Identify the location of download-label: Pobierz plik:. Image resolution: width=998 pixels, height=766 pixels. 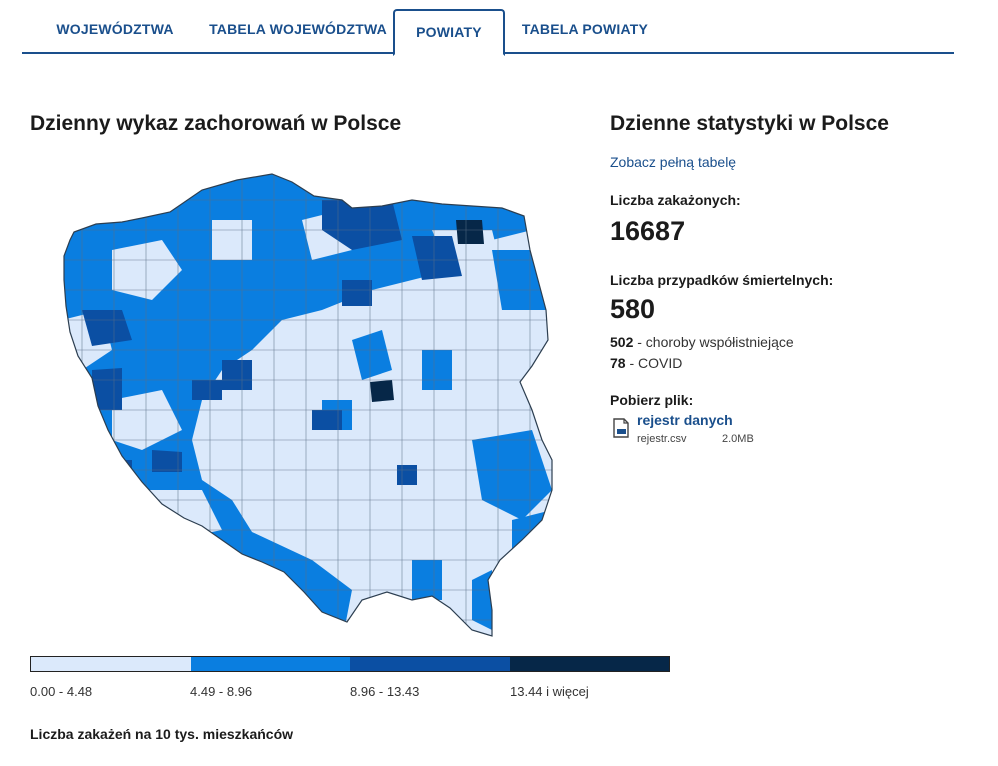
(652, 400).